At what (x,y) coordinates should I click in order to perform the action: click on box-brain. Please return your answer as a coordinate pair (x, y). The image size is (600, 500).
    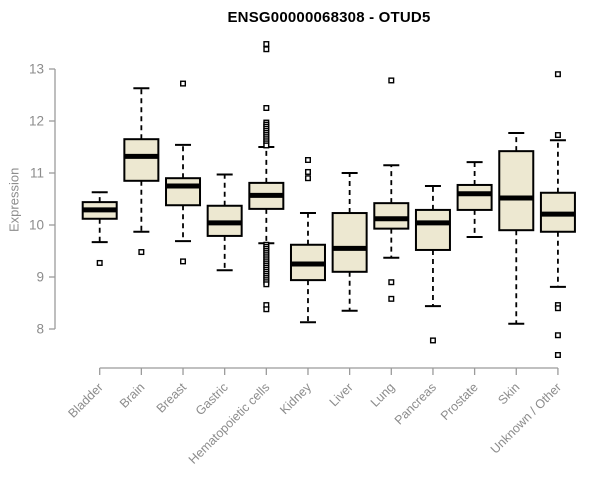
    Looking at the image, I should click on (141, 171).